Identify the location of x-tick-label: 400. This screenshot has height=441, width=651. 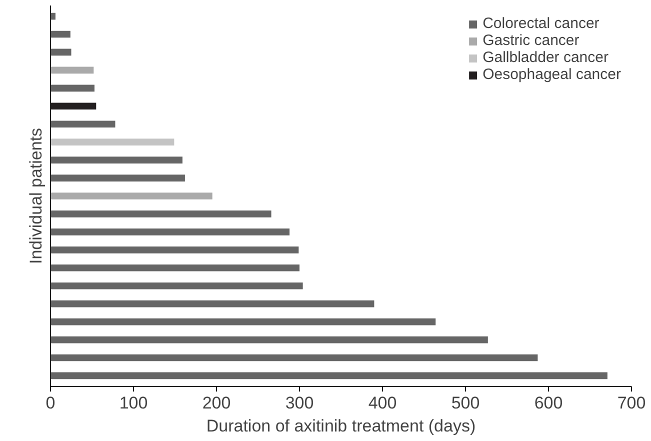
(382, 403).